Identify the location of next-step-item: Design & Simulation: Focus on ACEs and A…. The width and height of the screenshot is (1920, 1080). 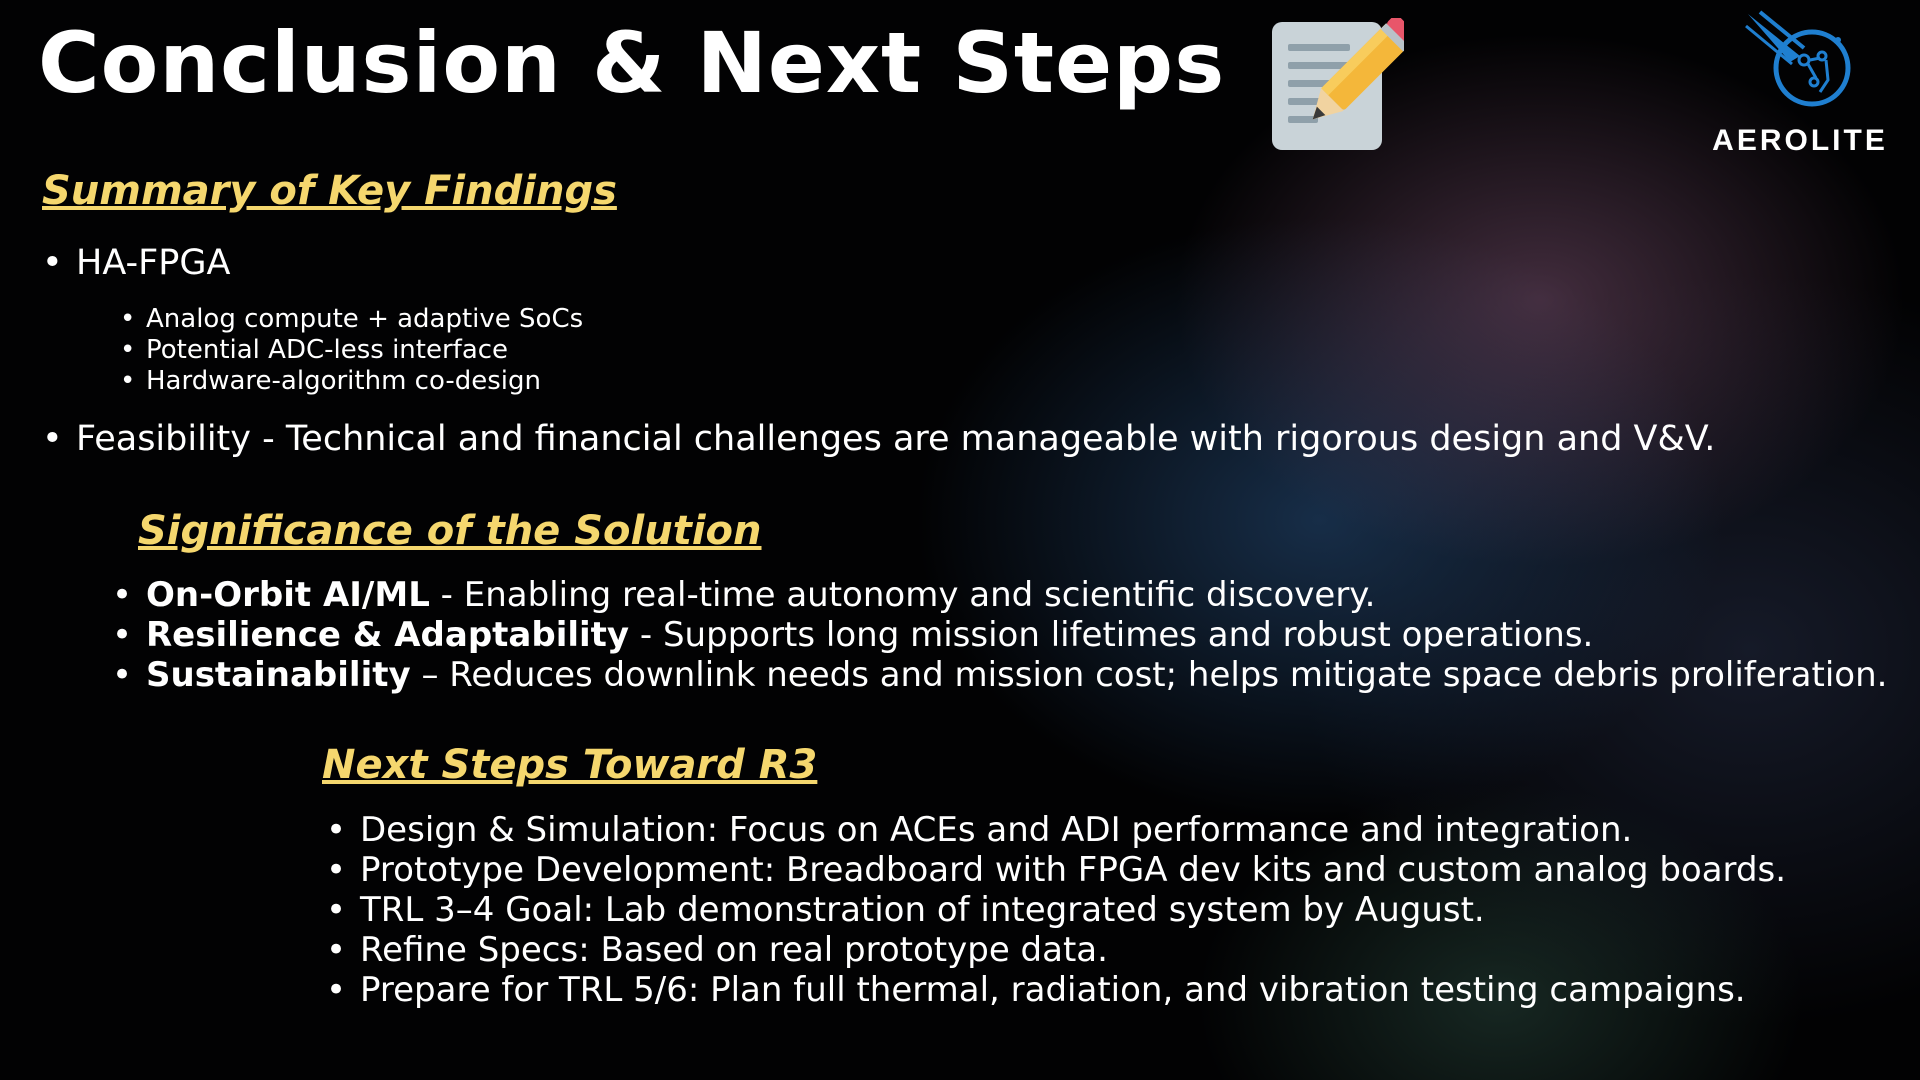
(1056, 830).